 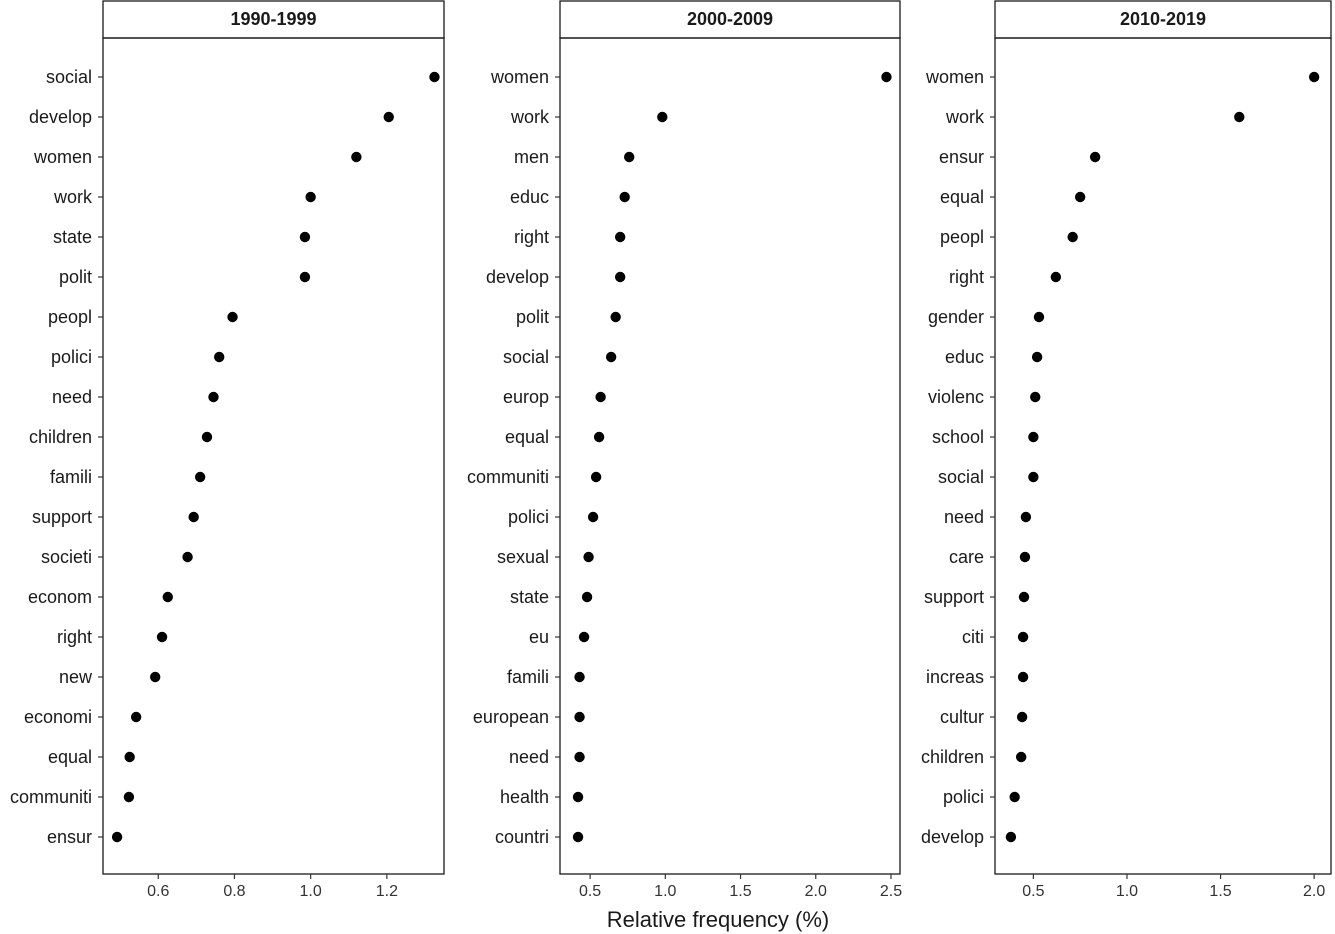 What do you see at coordinates (69, 837) in the screenshot?
I see `category-label: ensur` at bounding box center [69, 837].